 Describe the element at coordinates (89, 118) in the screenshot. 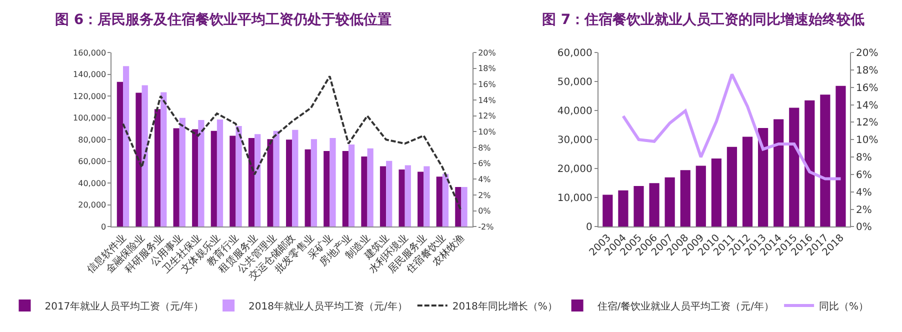

I see `y-tick-label: 100,000` at that location.